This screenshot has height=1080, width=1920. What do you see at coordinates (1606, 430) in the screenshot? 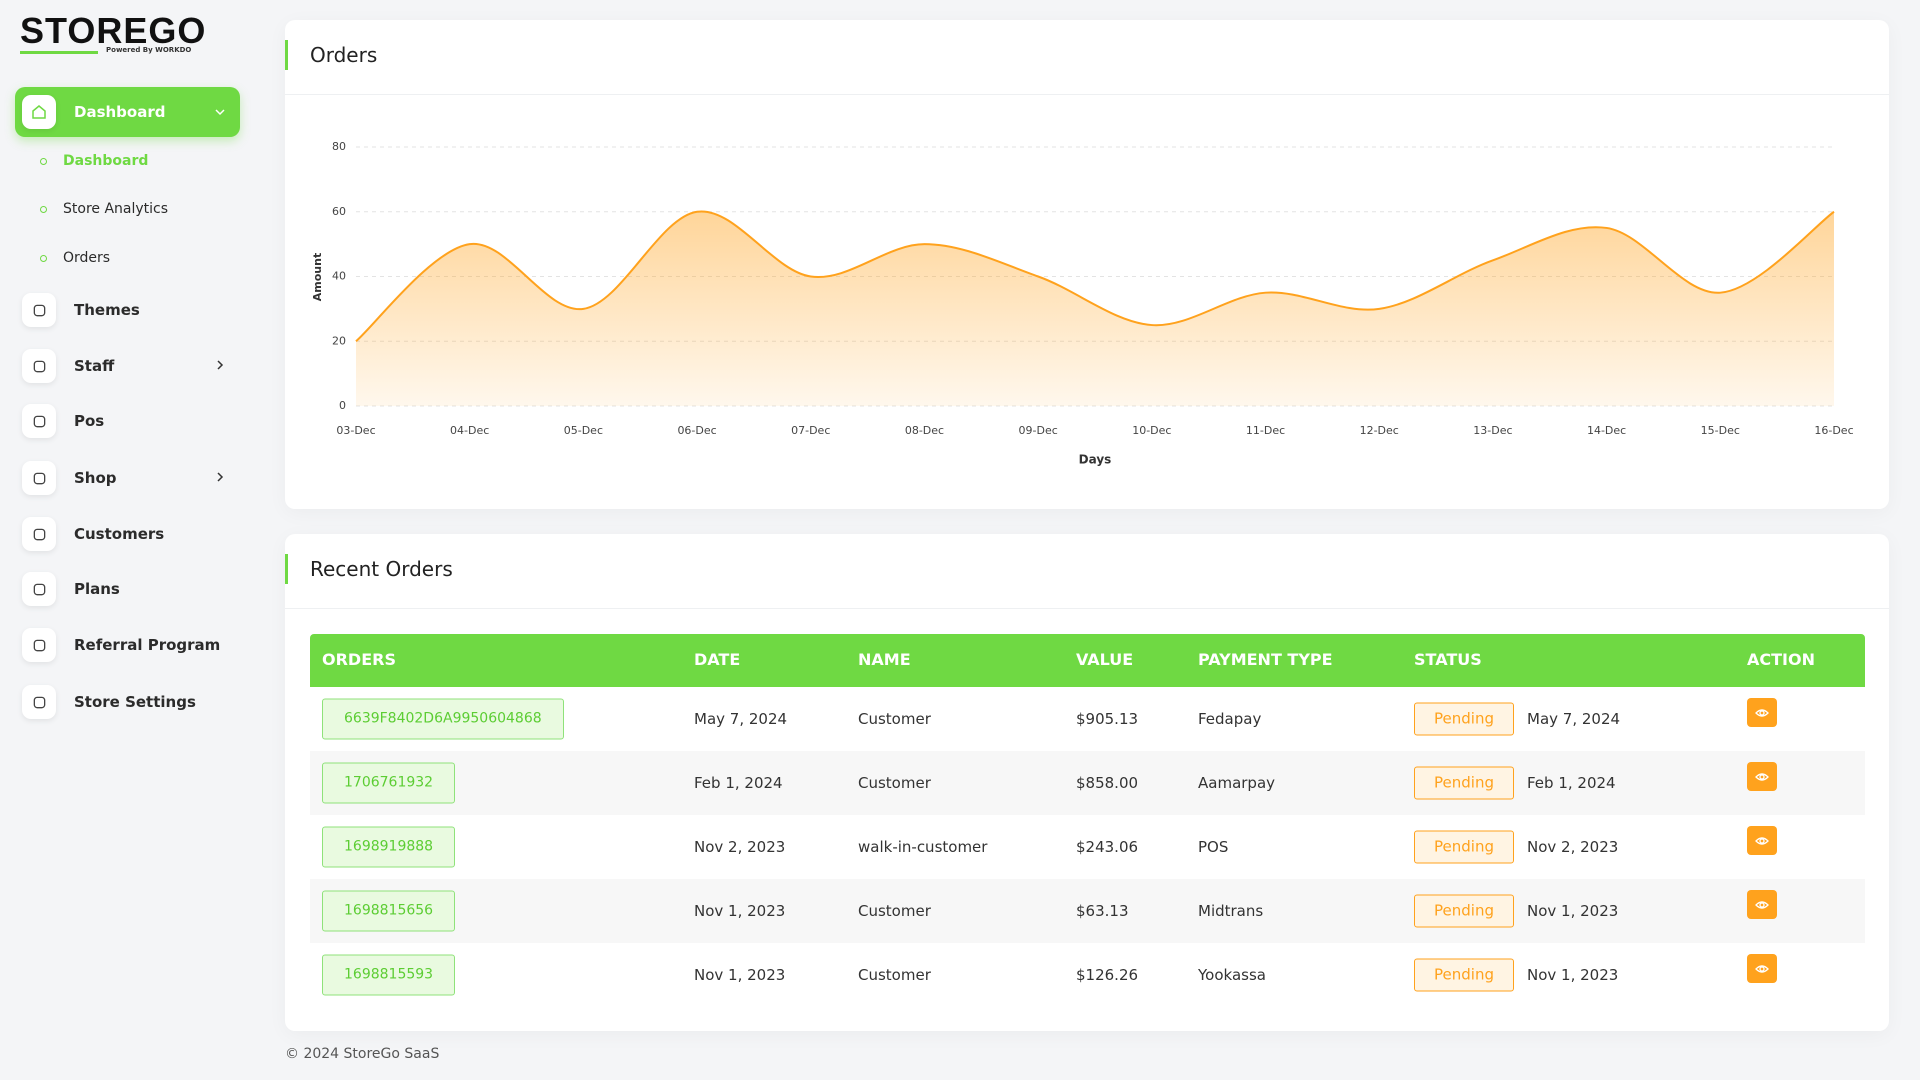
I see `x-tick-label: 14-Dec` at bounding box center [1606, 430].